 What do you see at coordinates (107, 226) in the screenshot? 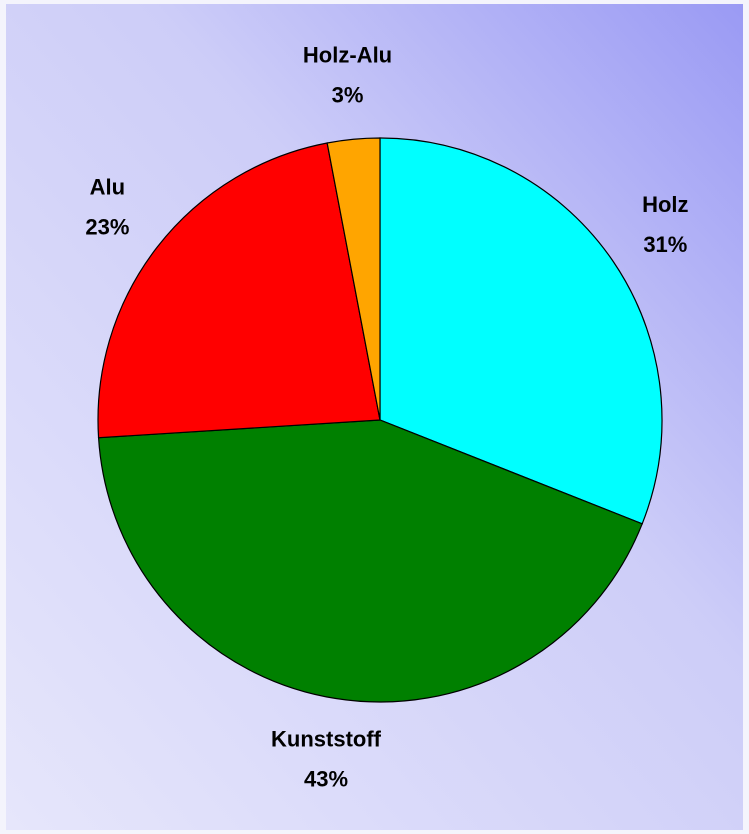
I see `slice-value-label: 23%` at bounding box center [107, 226].